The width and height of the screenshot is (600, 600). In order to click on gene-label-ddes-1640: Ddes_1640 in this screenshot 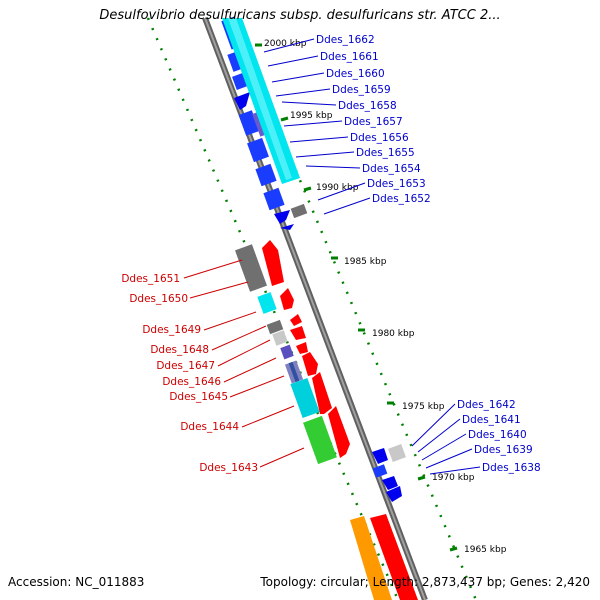, I will do `click(497, 435)`.